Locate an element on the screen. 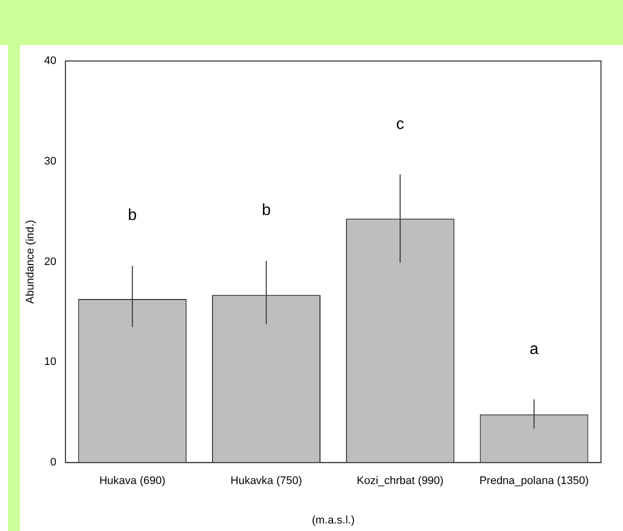 This screenshot has width=623, height=531. annotation: c is located at coordinates (400, 124).